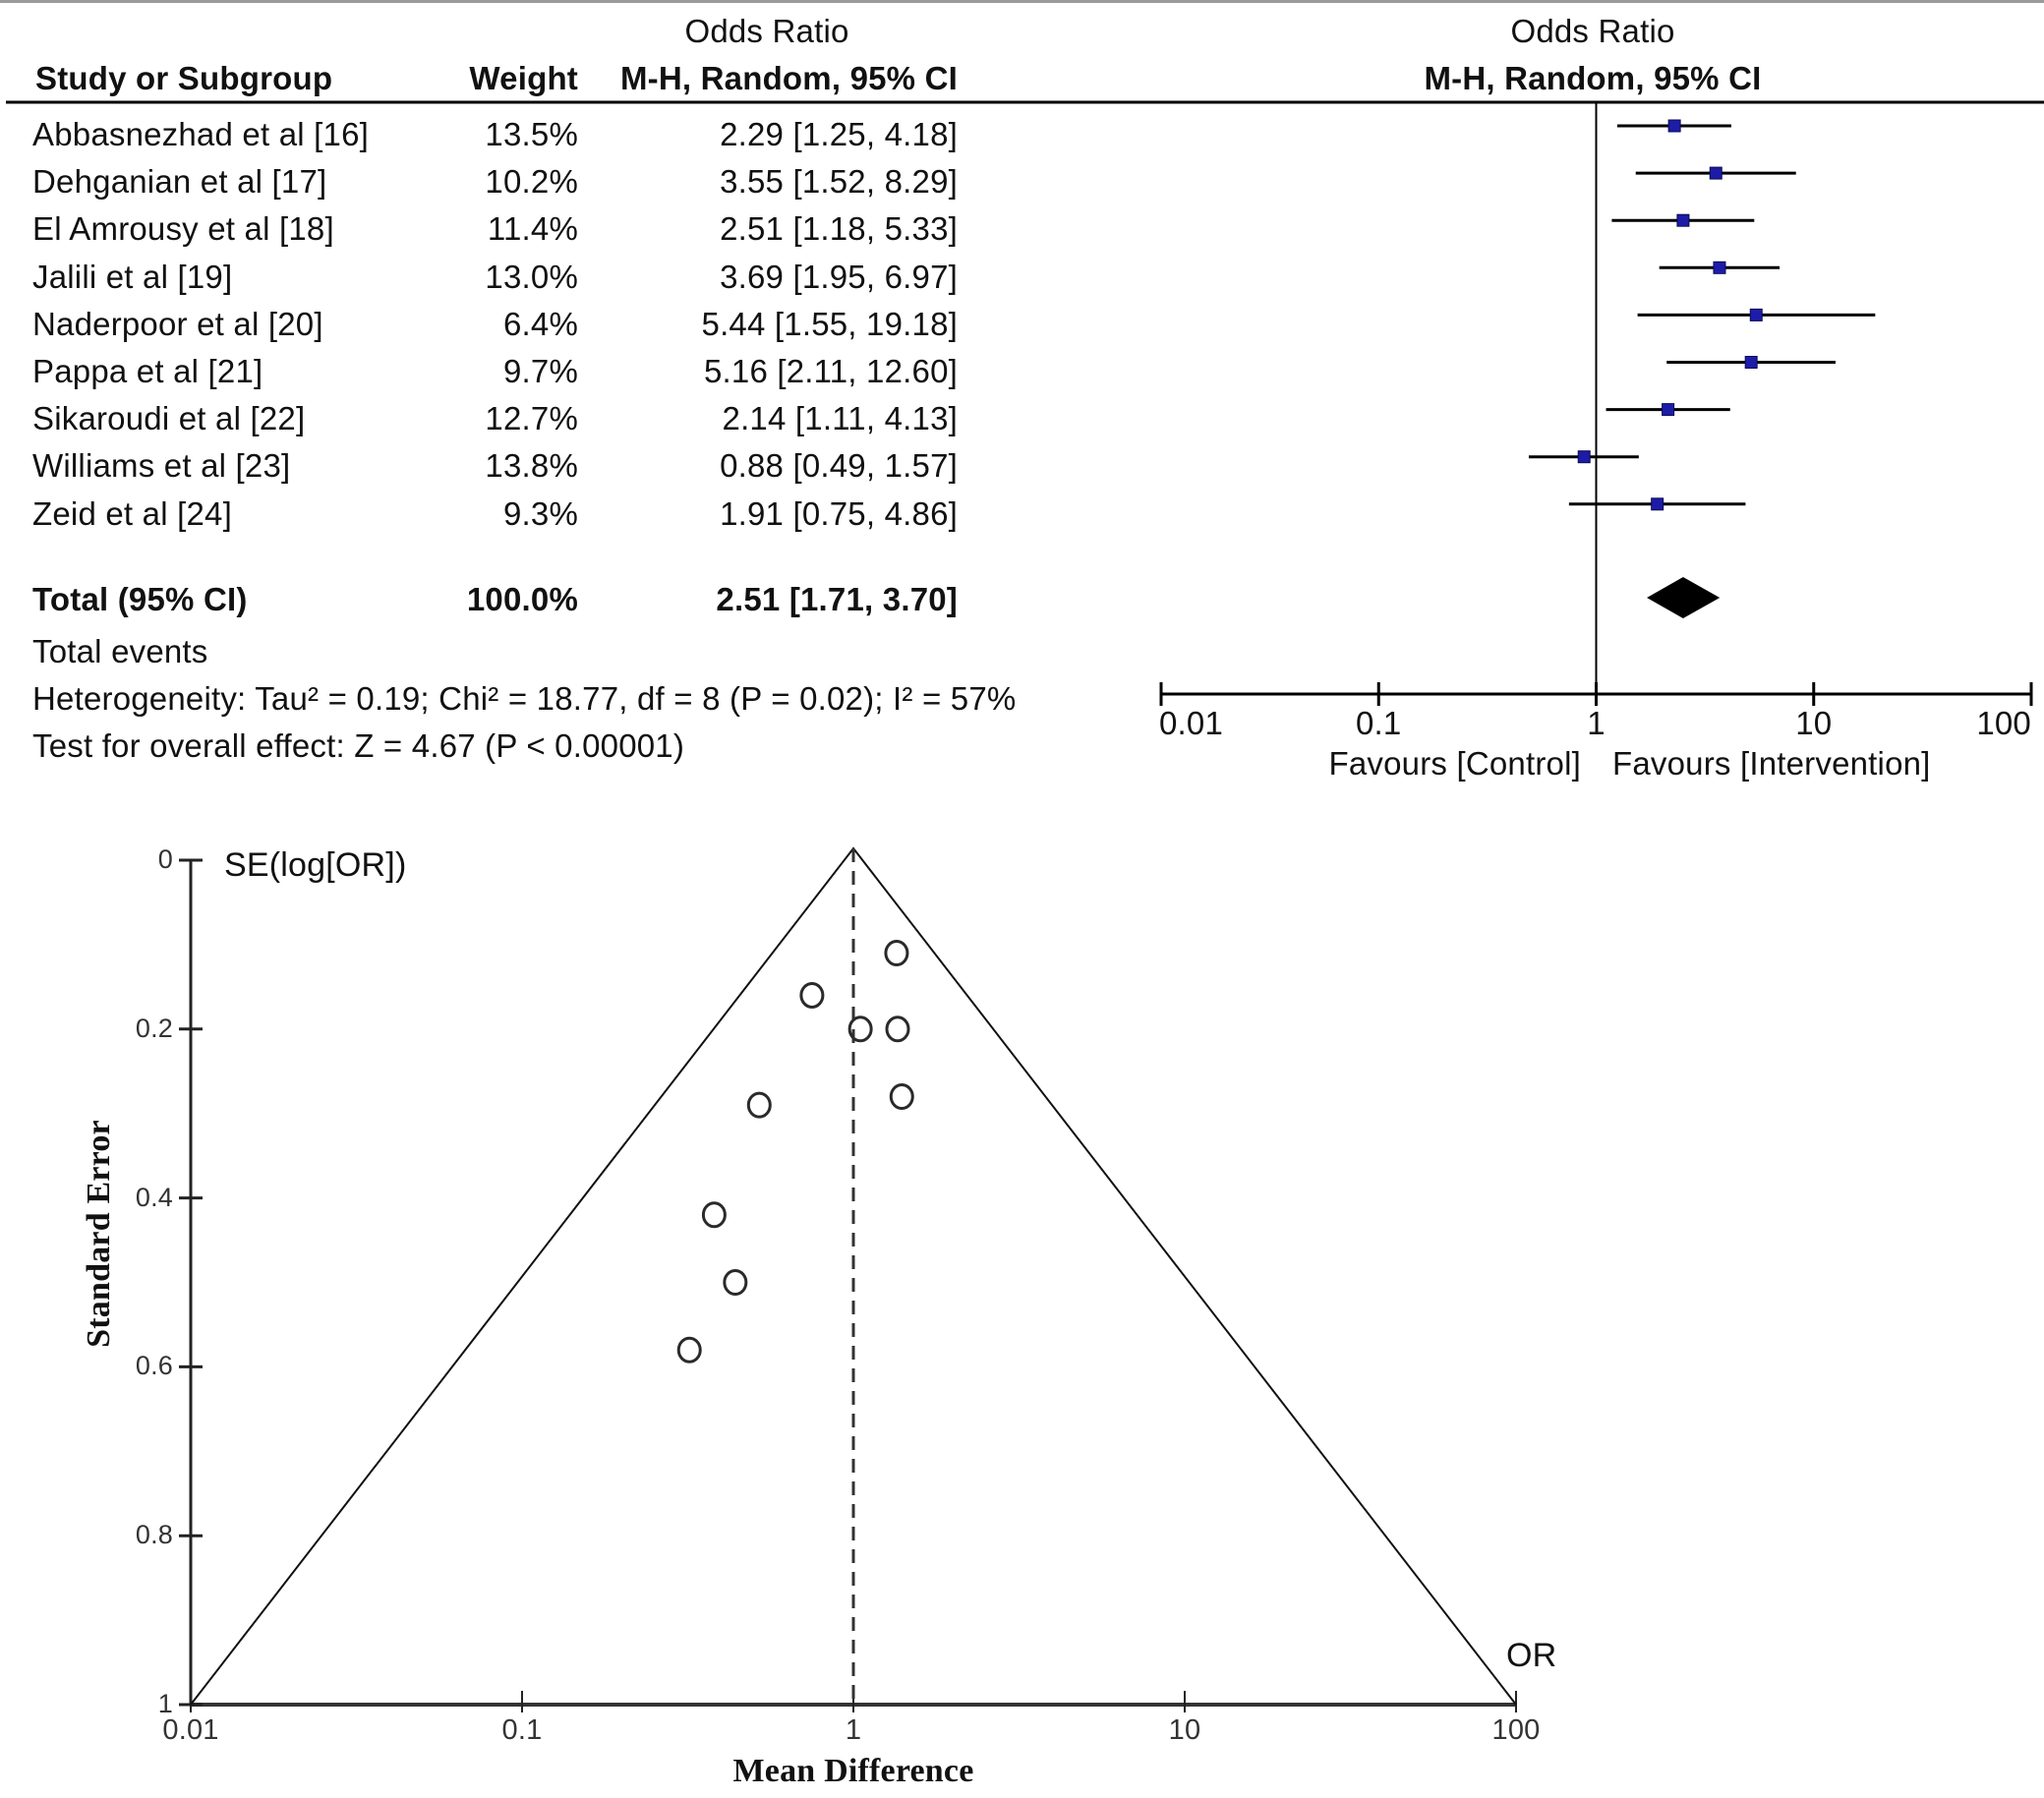 The image size is (2044, 1798). Describe the element at coordinates (120, 651) in the screenshot. I see `total-events-label: Total events` at that location.